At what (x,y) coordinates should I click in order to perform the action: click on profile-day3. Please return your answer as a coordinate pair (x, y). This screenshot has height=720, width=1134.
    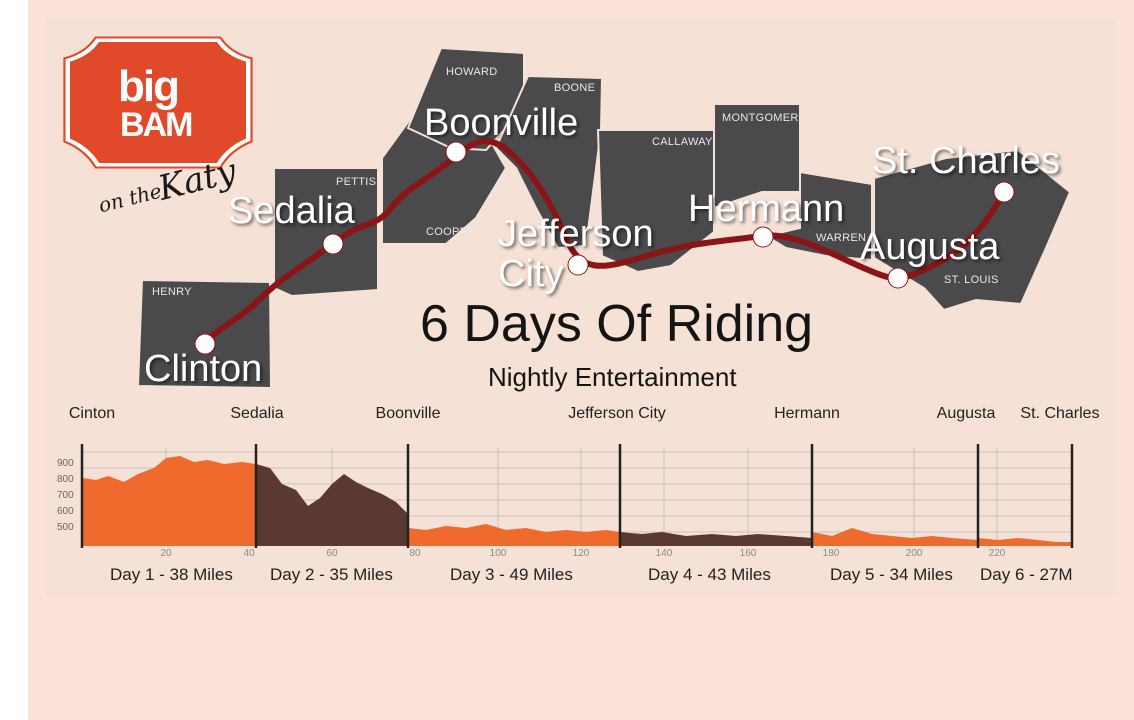
    Looking at the image, I should click on (514, 535).